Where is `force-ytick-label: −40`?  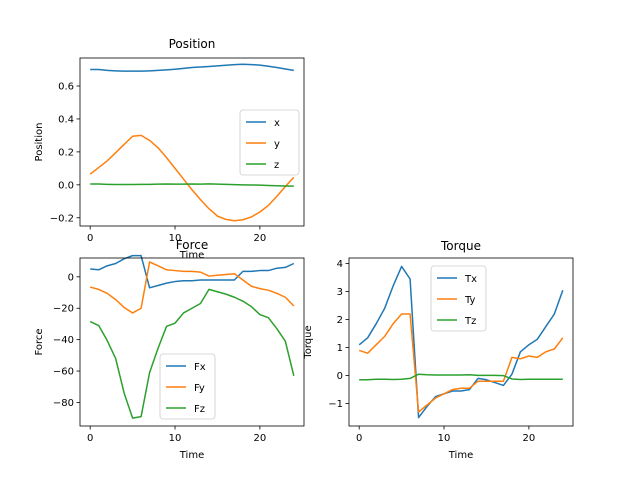
force-ytick-label: −40 is located at coordinates (63, 340).